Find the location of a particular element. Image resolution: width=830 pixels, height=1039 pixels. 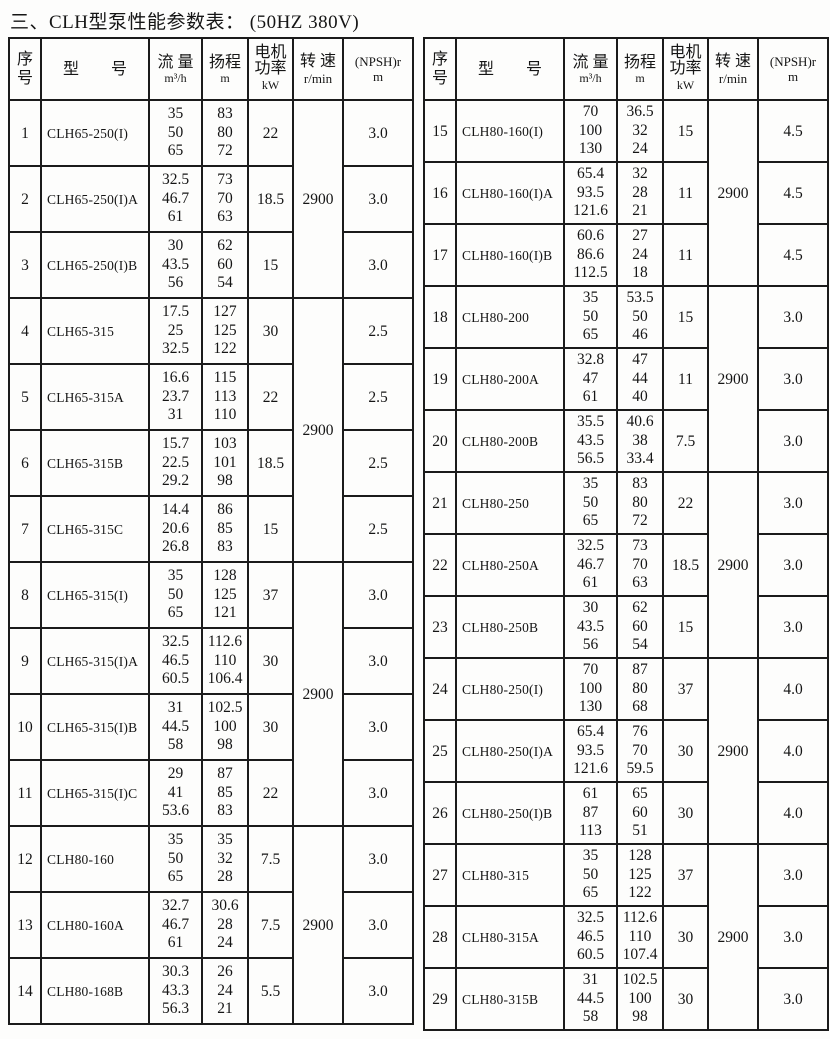

head-cell: 83 80 72 is located at coordinates (225, 133).